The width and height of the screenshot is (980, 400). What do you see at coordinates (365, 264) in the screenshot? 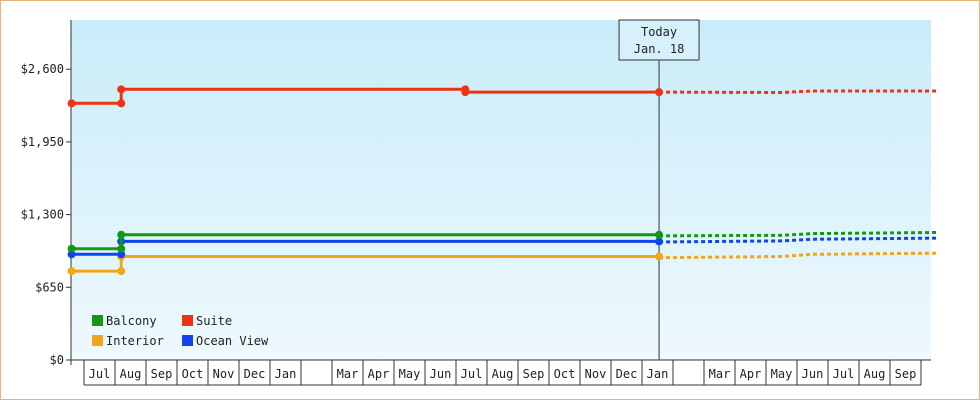
I see `series-line-interior` at bounding box center [365, 264].